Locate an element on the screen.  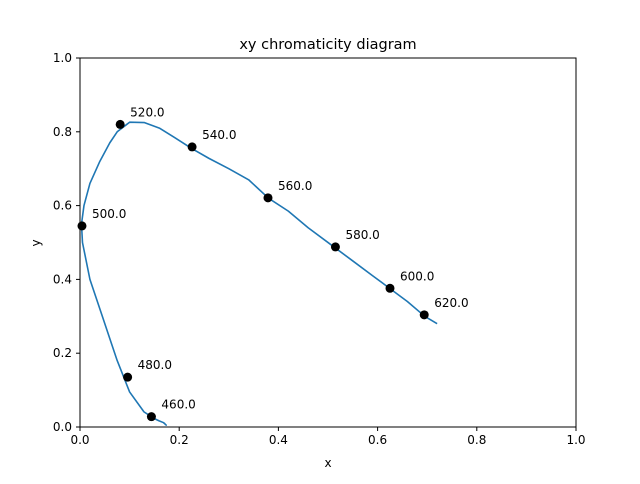
chart-title: xy chromaticity diagram is located at coordinates (327, 45).